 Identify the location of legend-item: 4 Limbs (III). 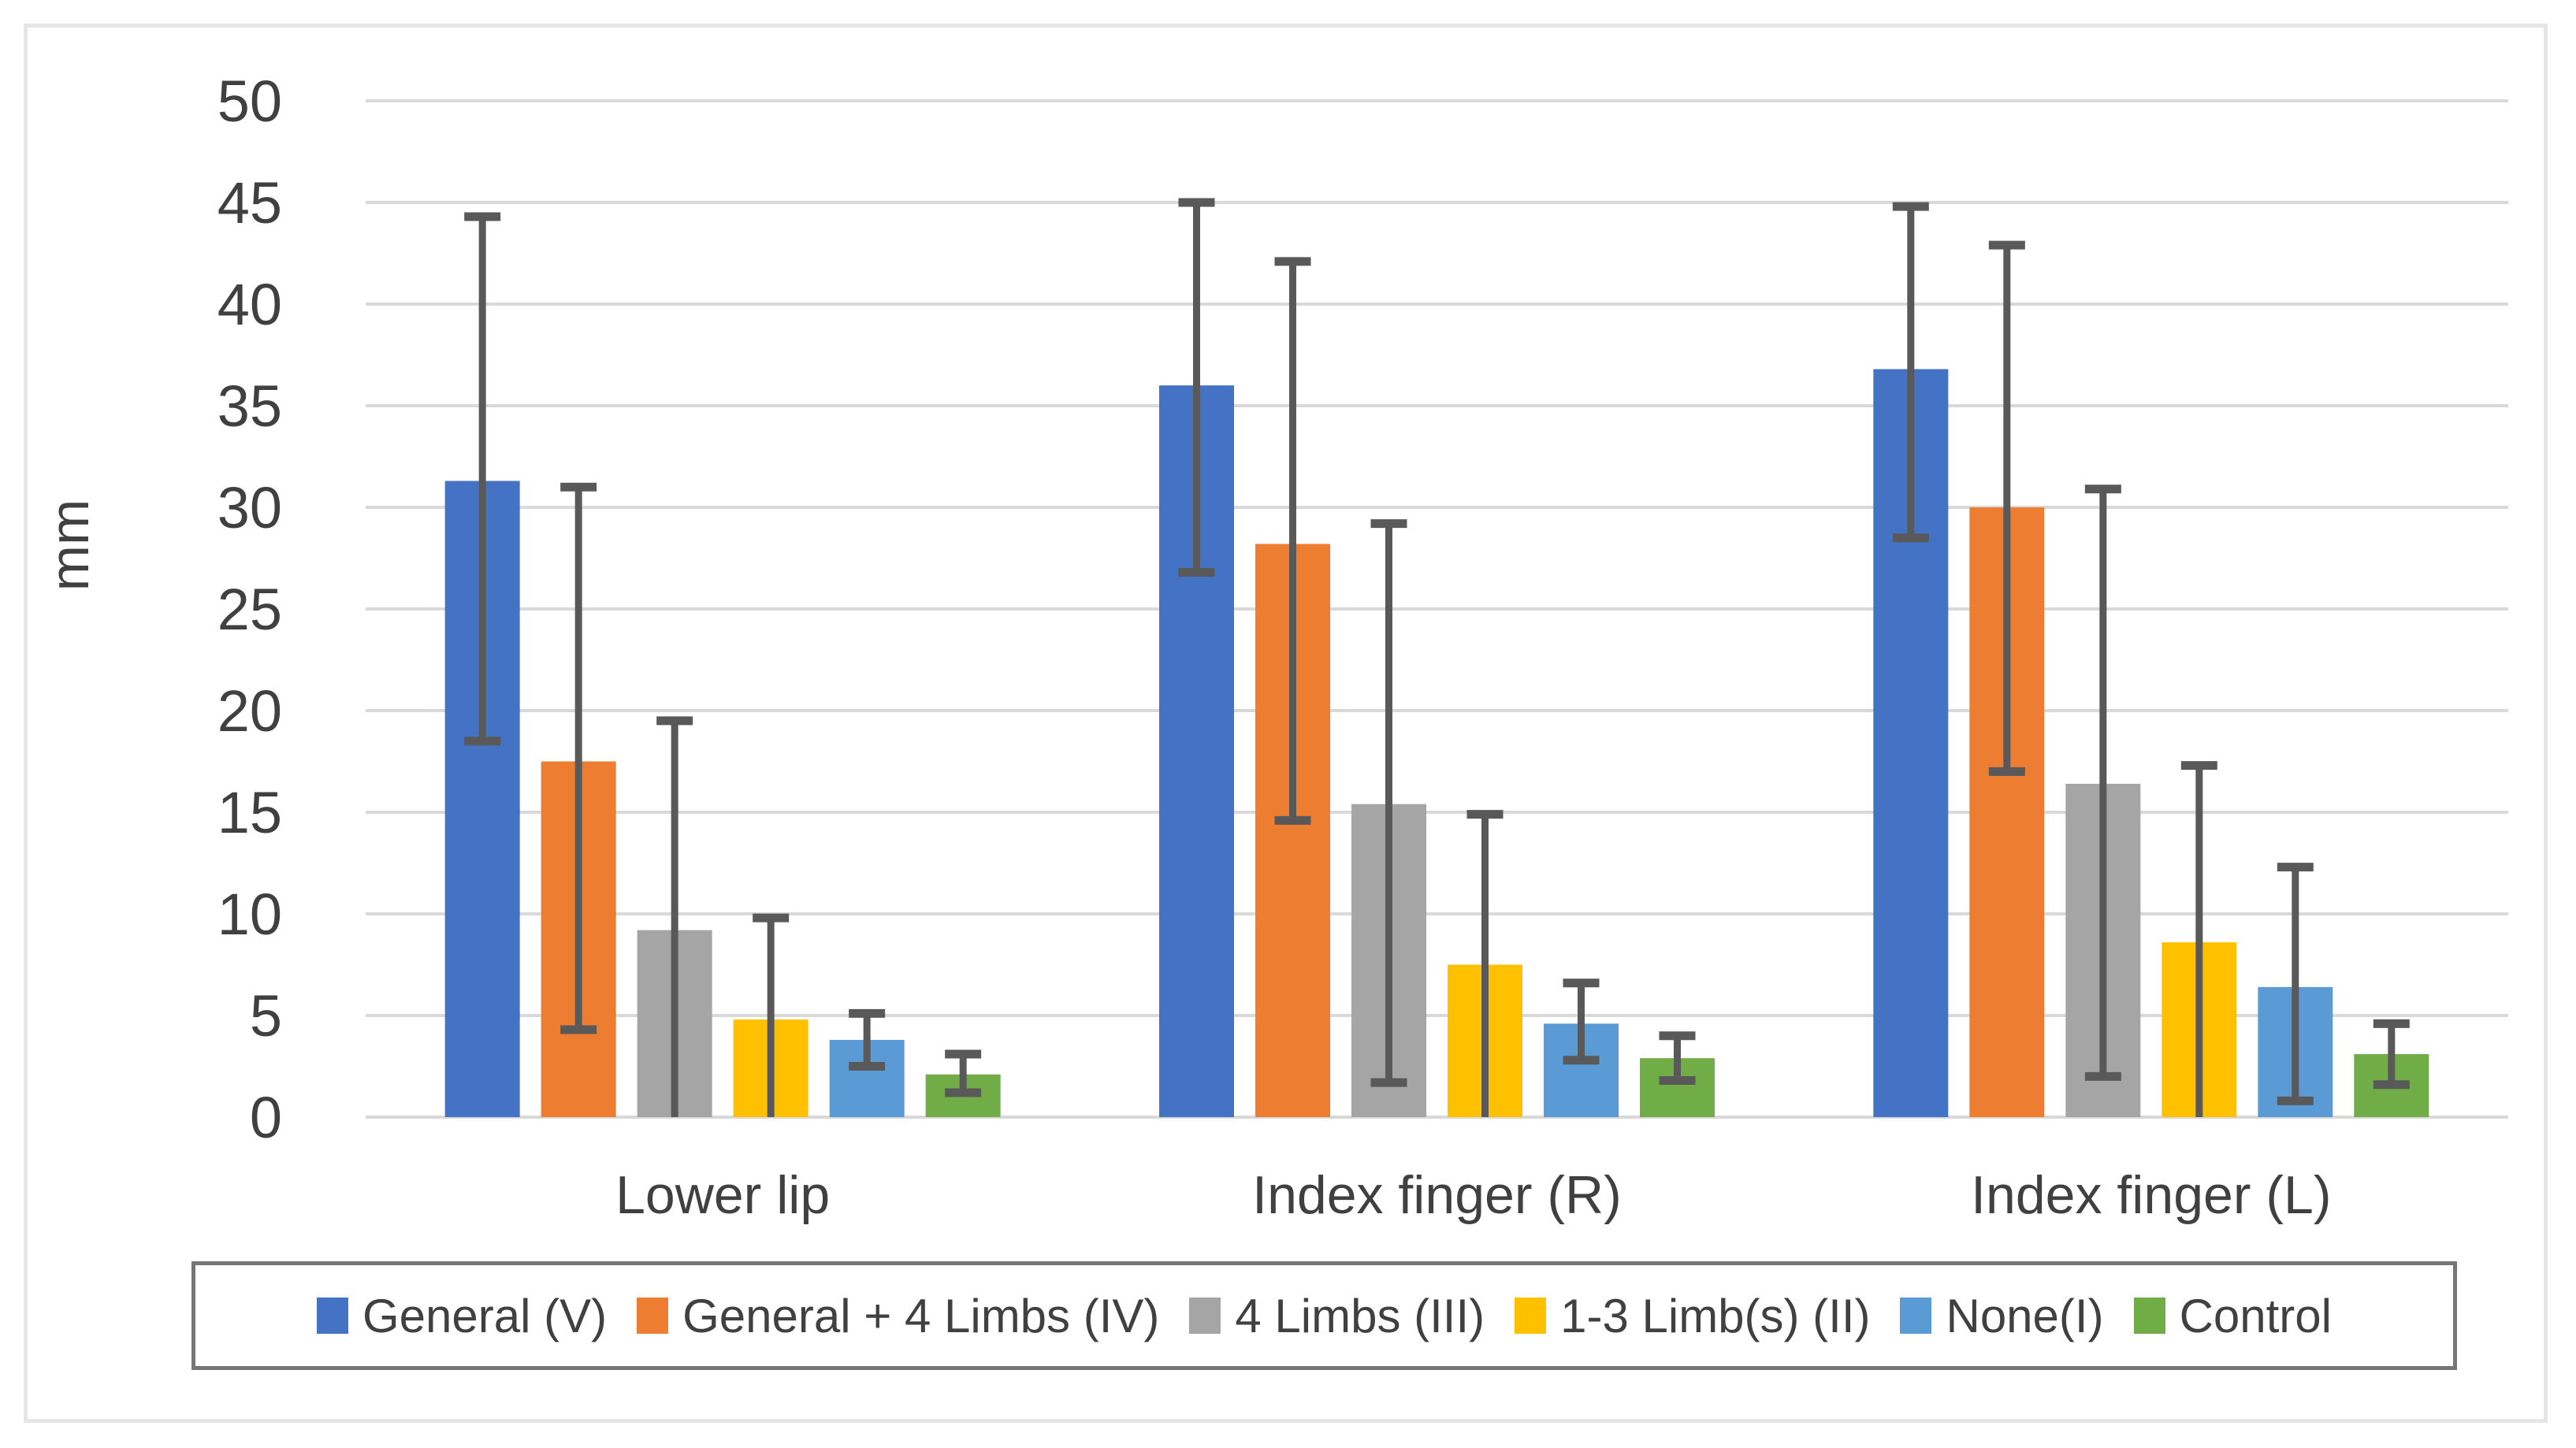
(1337, 1316).